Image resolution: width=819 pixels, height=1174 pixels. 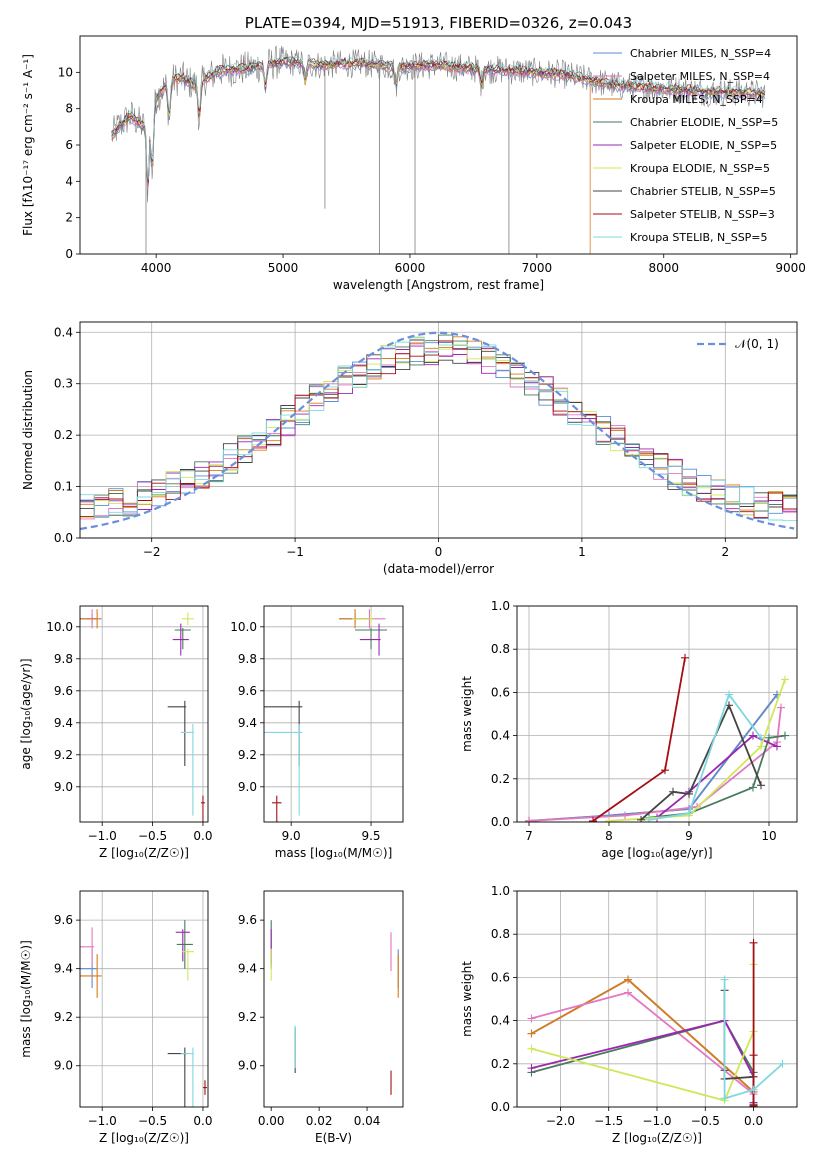 What do you see at coordinates (63, 332) in the screenshot?
I see `residuals-ytick-4: 0.4` at bounding box center [63, 332].